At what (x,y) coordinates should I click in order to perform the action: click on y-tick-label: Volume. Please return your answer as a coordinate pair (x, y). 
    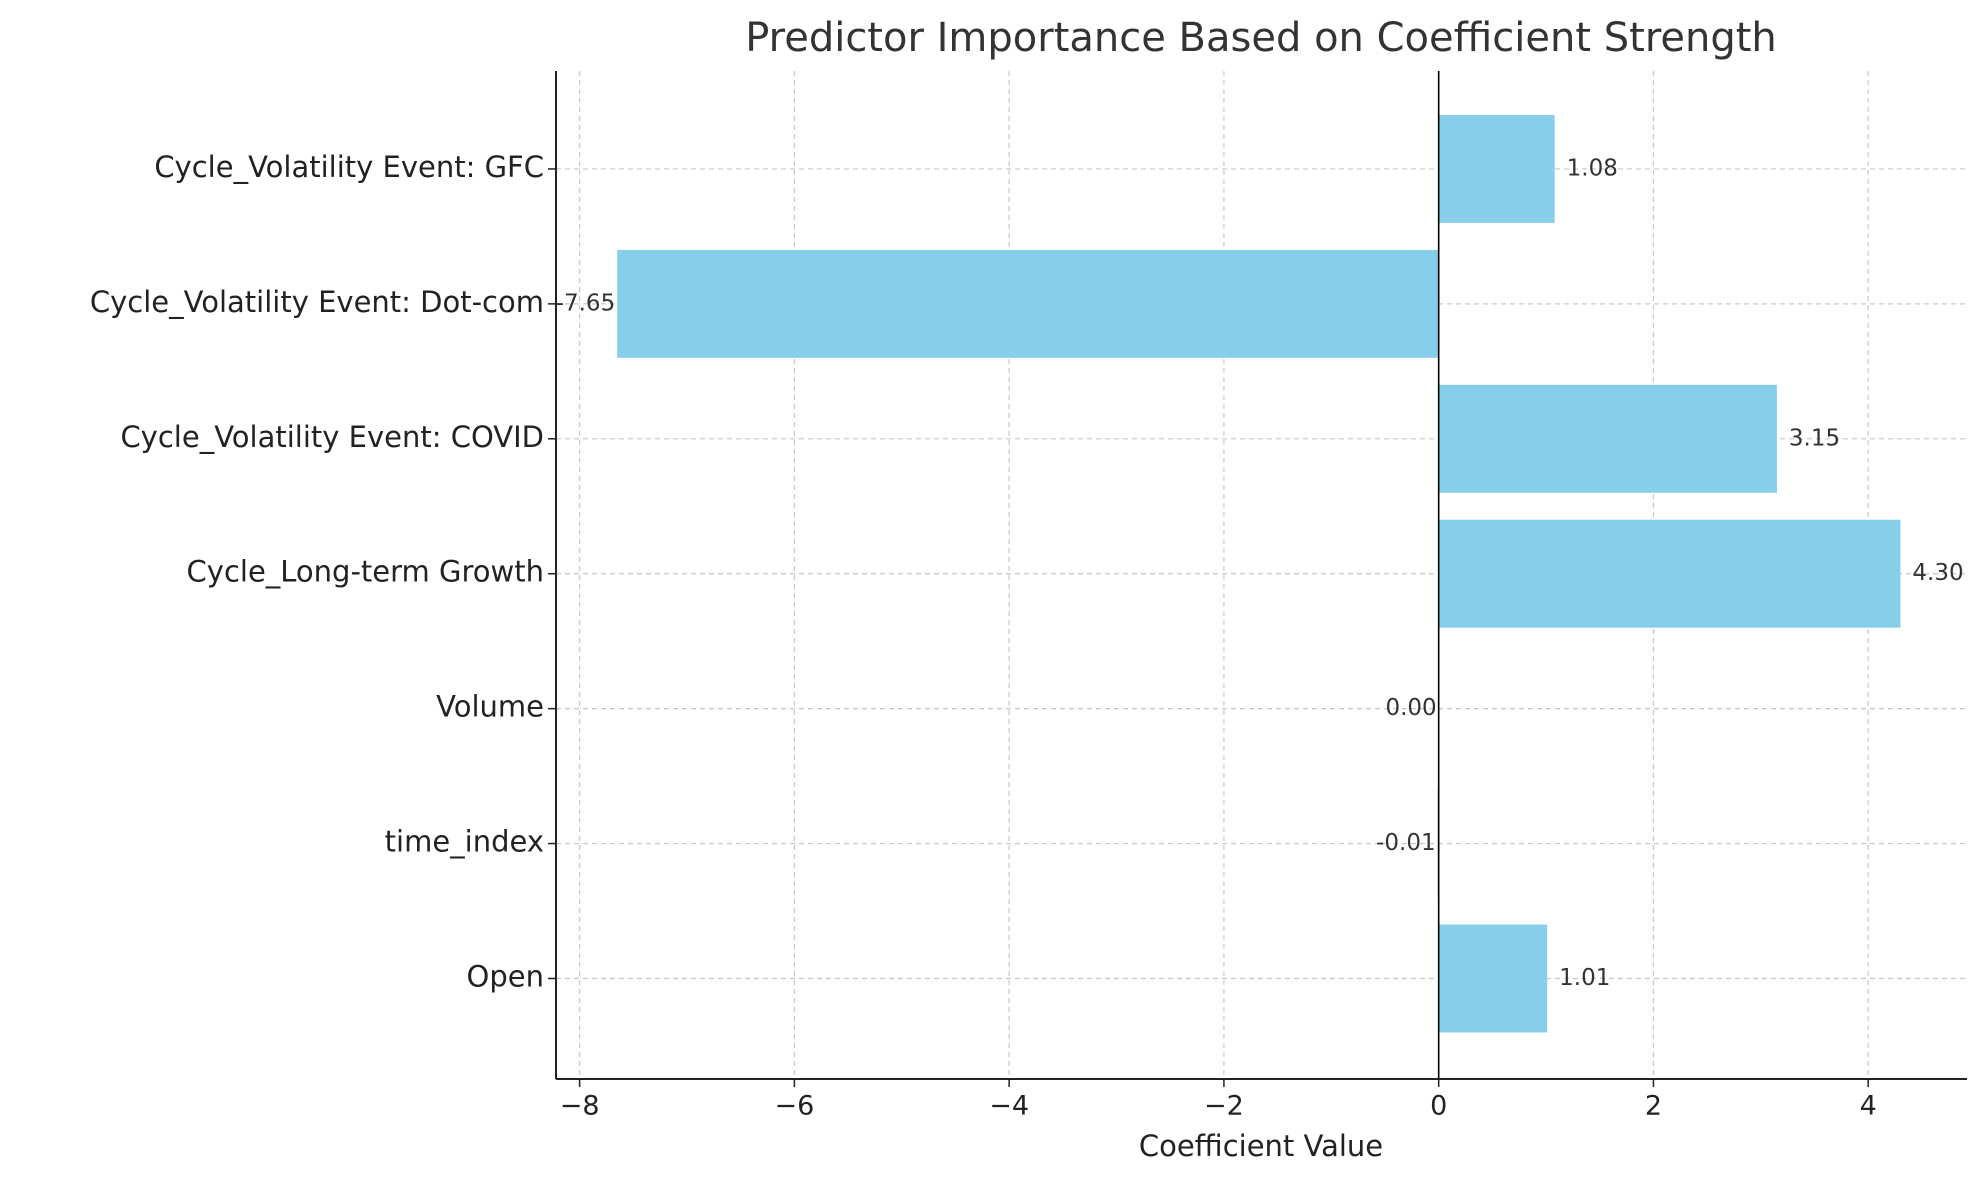
    Looking at the image, I should click on (490, 707).